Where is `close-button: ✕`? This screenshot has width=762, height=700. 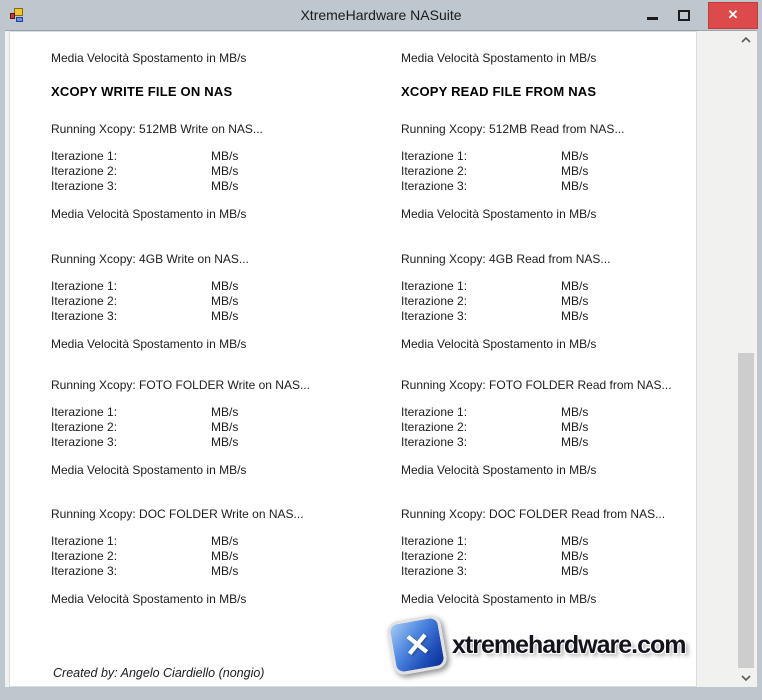 close-button: ✕ is located at coordinates (733, 15).